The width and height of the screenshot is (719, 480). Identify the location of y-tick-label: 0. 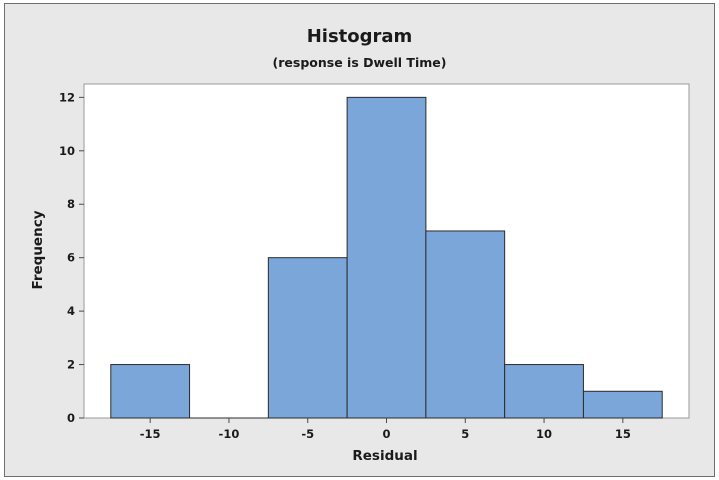
(71, 418).